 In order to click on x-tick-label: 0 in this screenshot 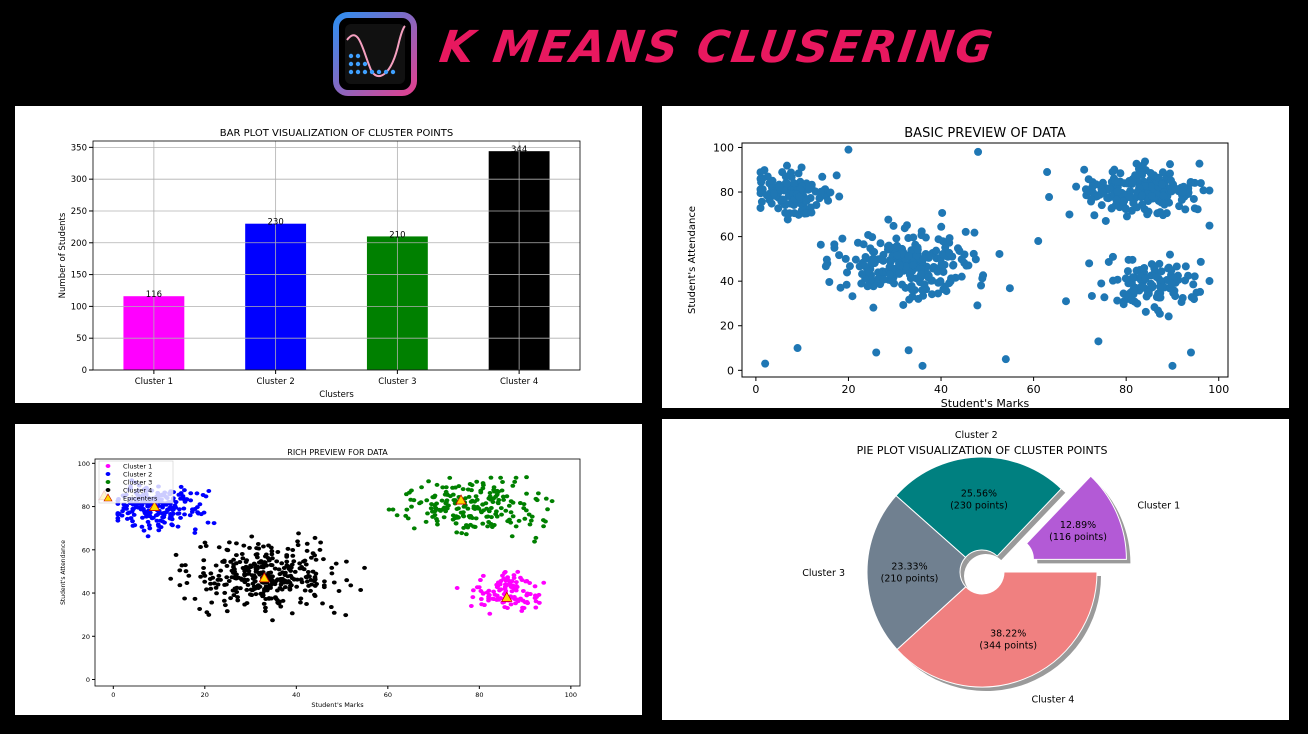, I will do `click(755, 389)`.